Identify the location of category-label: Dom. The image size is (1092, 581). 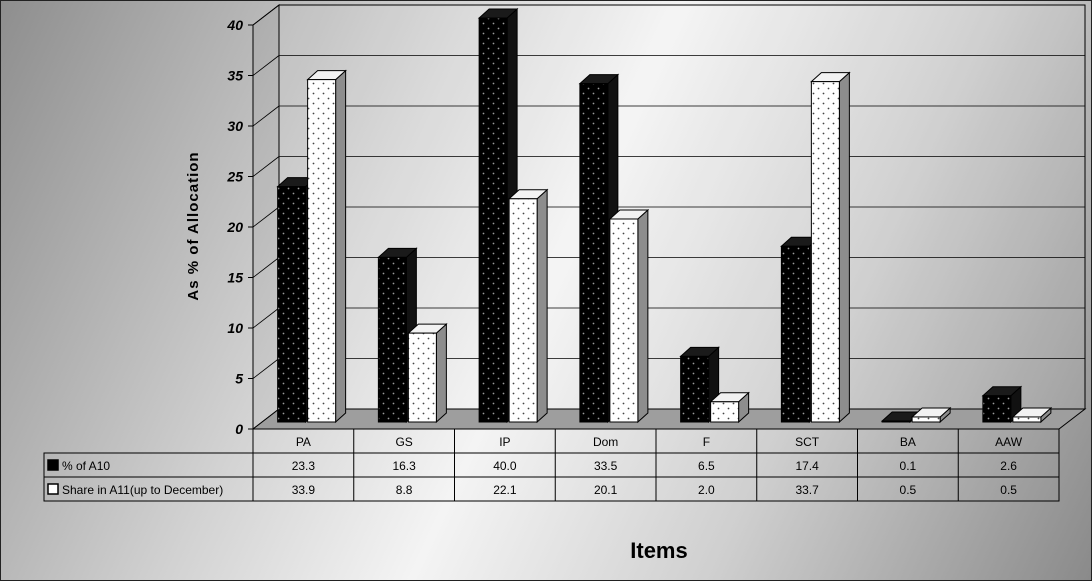
(605, 442).